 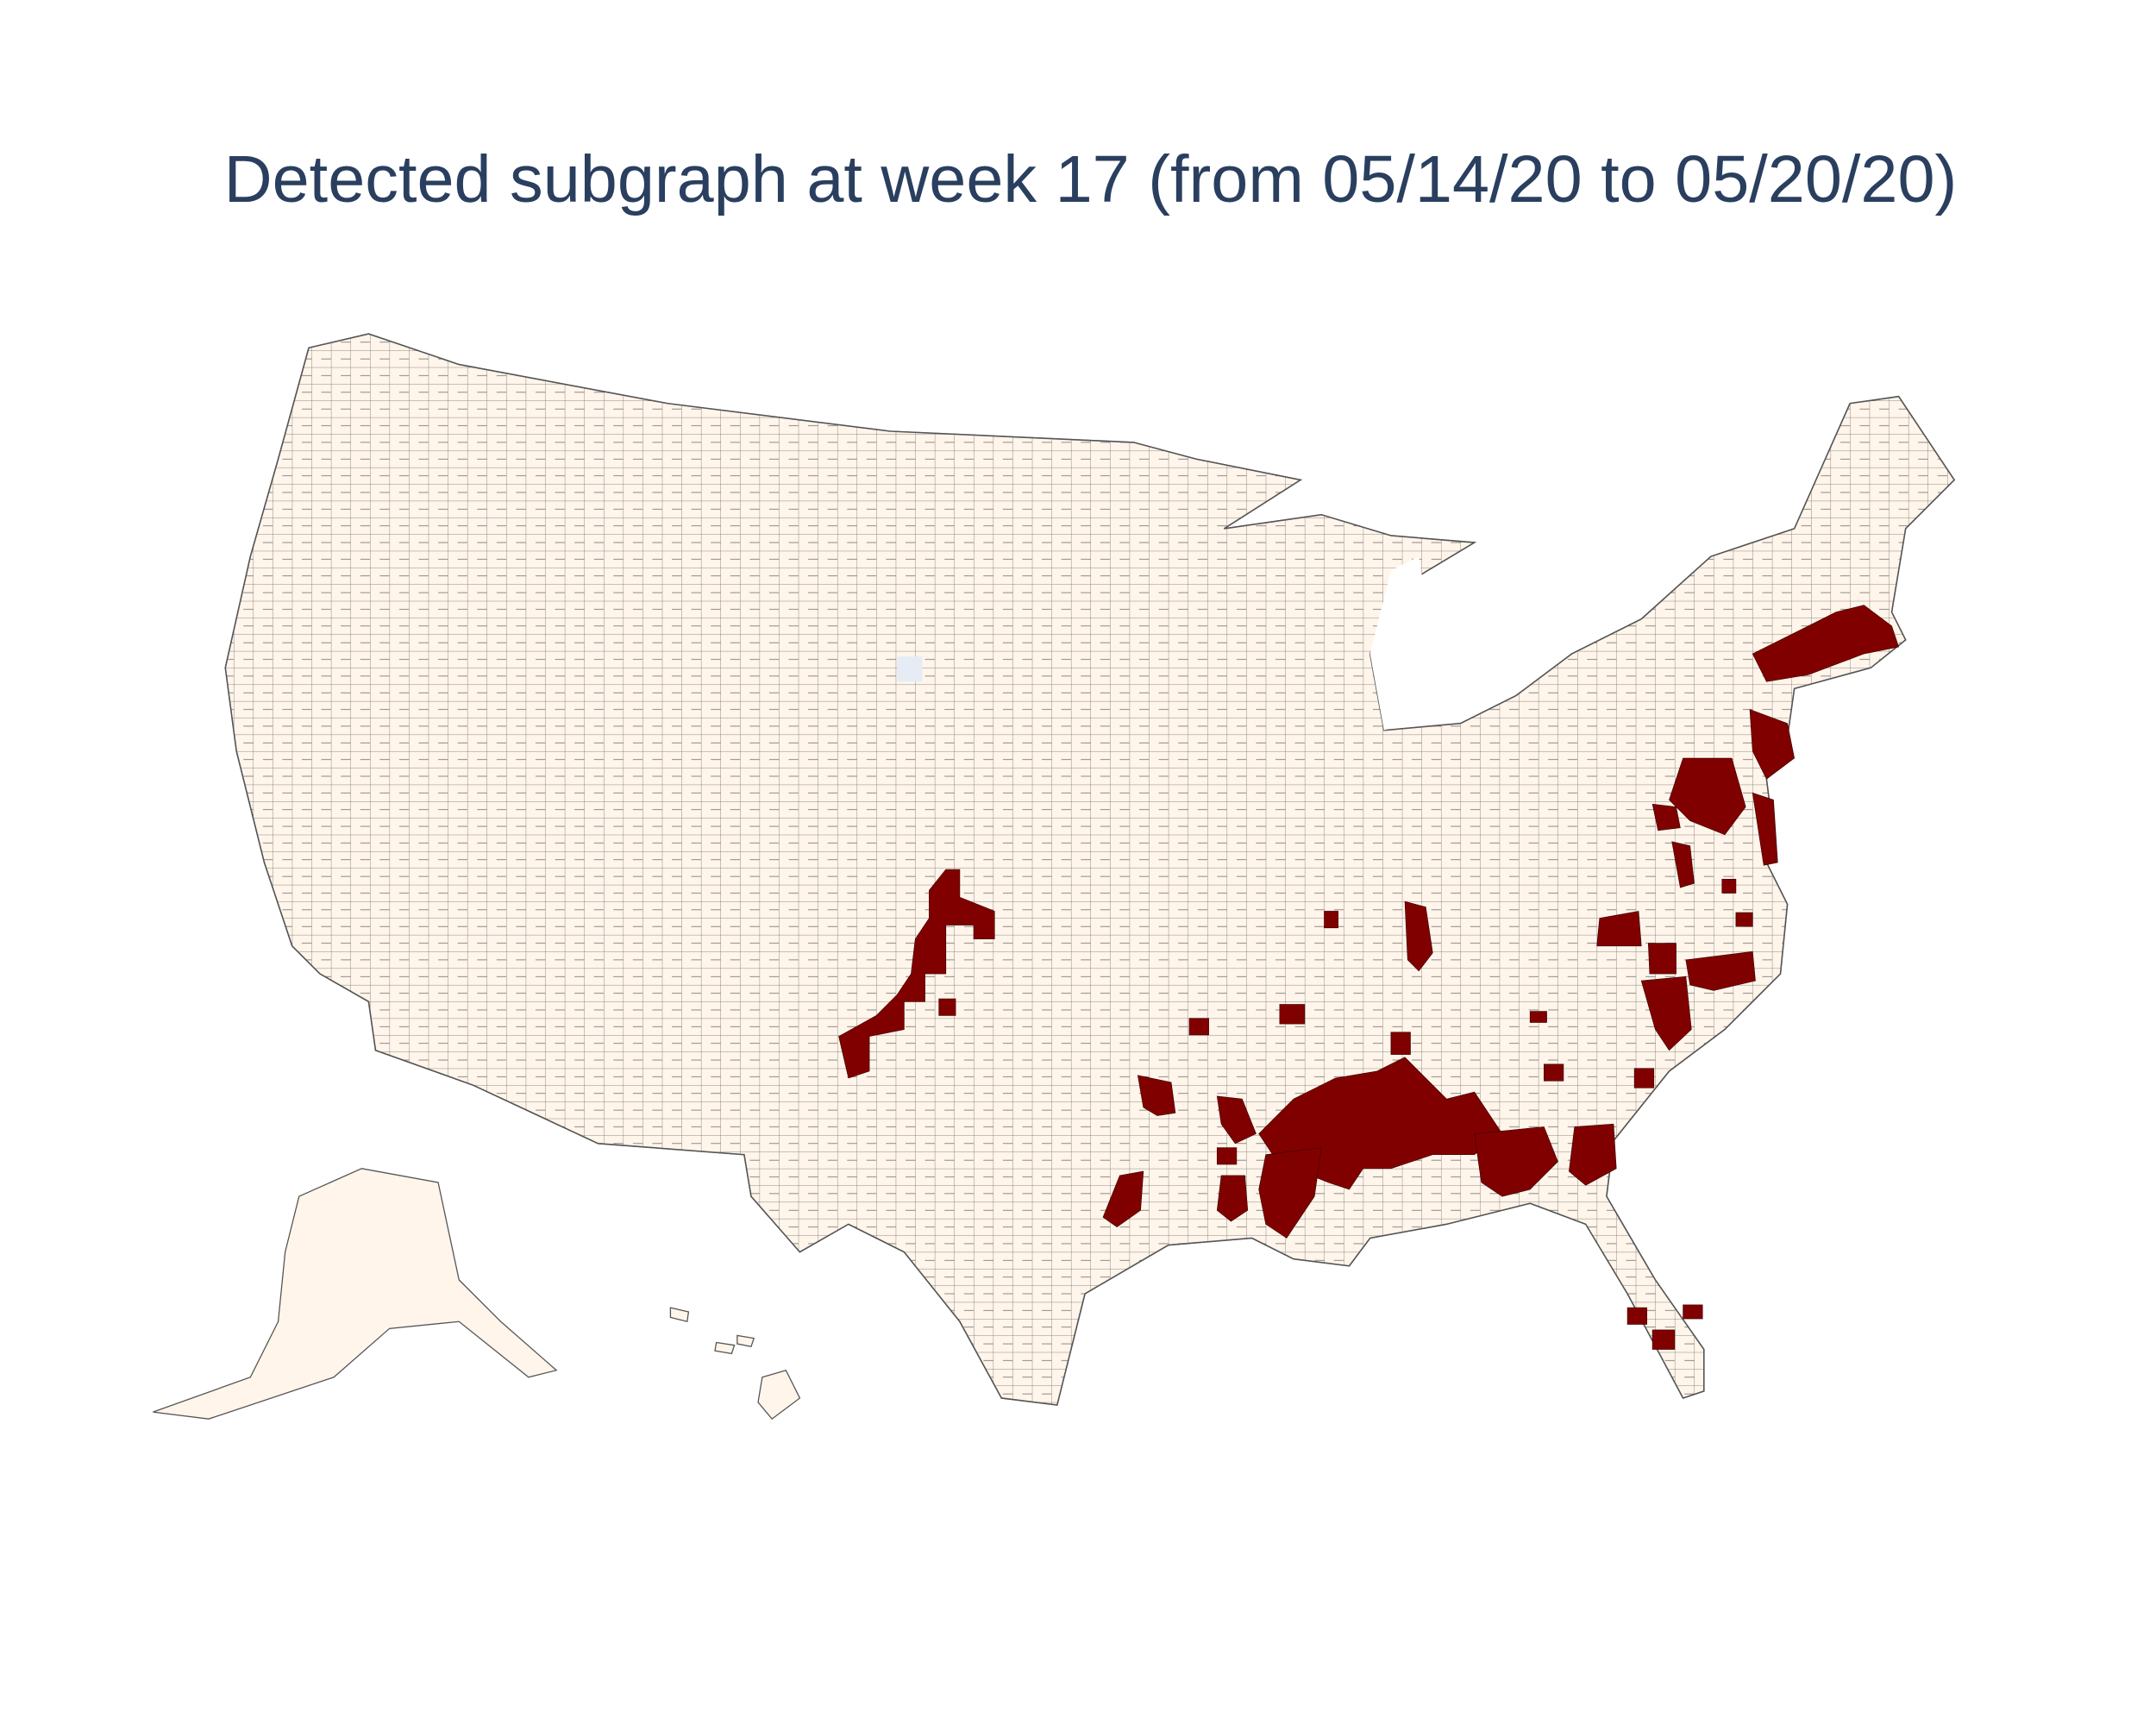 I want to click on alaska, so click(x=355, y=1294).